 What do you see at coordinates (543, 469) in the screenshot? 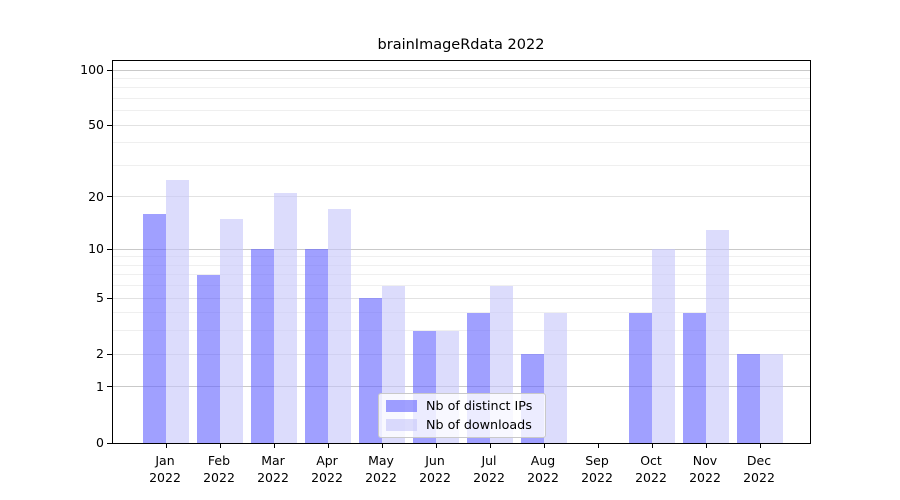
I see `x-tick-label-aug: Aug 2022` at bounding box center [543, 469].